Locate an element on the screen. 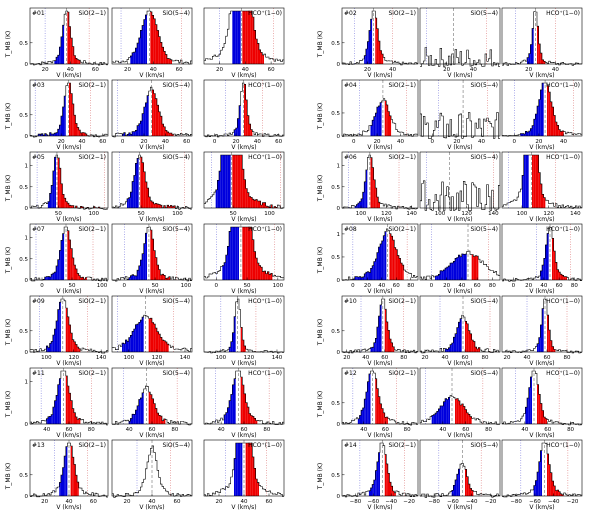  spectrum-panel: 40 60 80 HCO⁺(1−0) V (km/s) is located at coordinates (542, 403).